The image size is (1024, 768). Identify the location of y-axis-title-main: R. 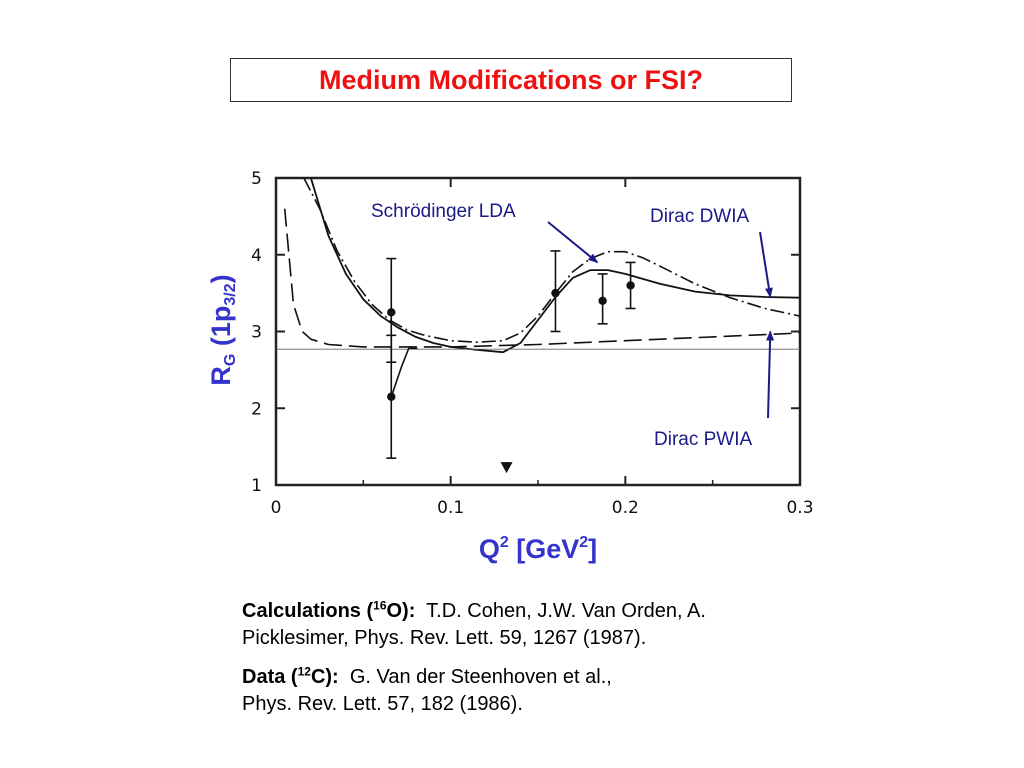
(221, 376).